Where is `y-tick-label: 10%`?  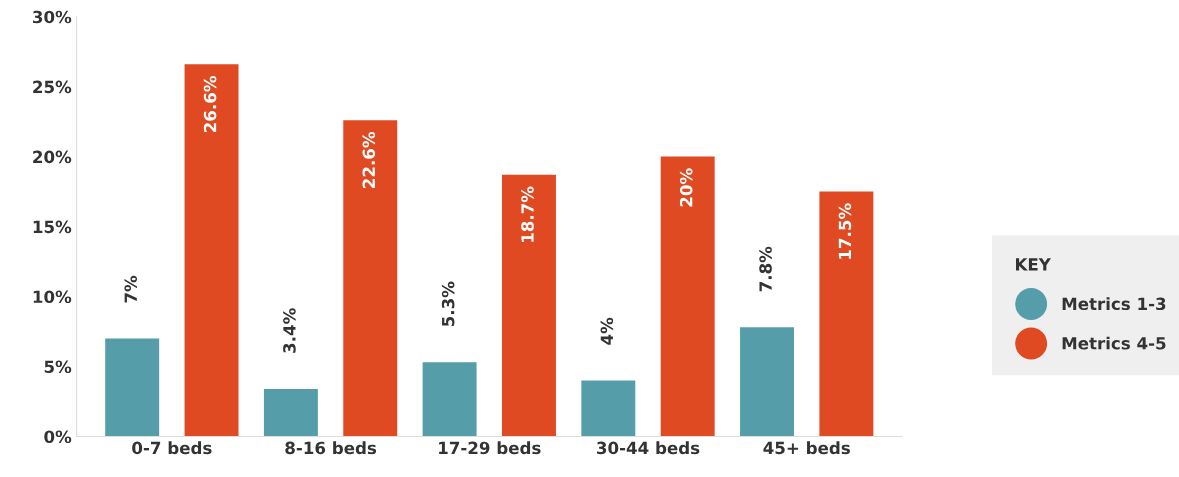
y-tick-label: 10% is located at coordinates (52, 297).